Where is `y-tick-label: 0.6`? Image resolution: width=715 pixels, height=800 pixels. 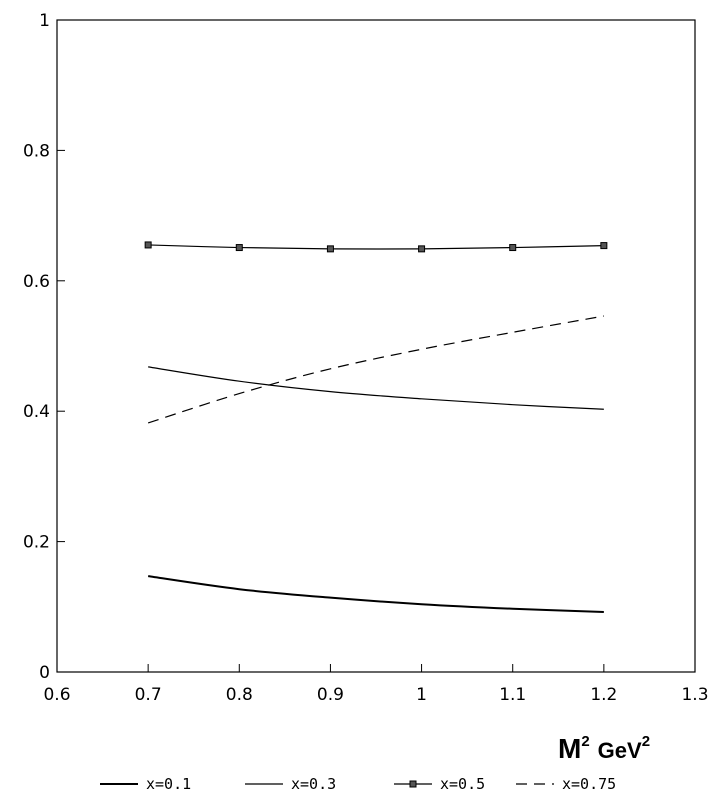
y-tick-label: 0.6 is located at coordinates (36, 282).